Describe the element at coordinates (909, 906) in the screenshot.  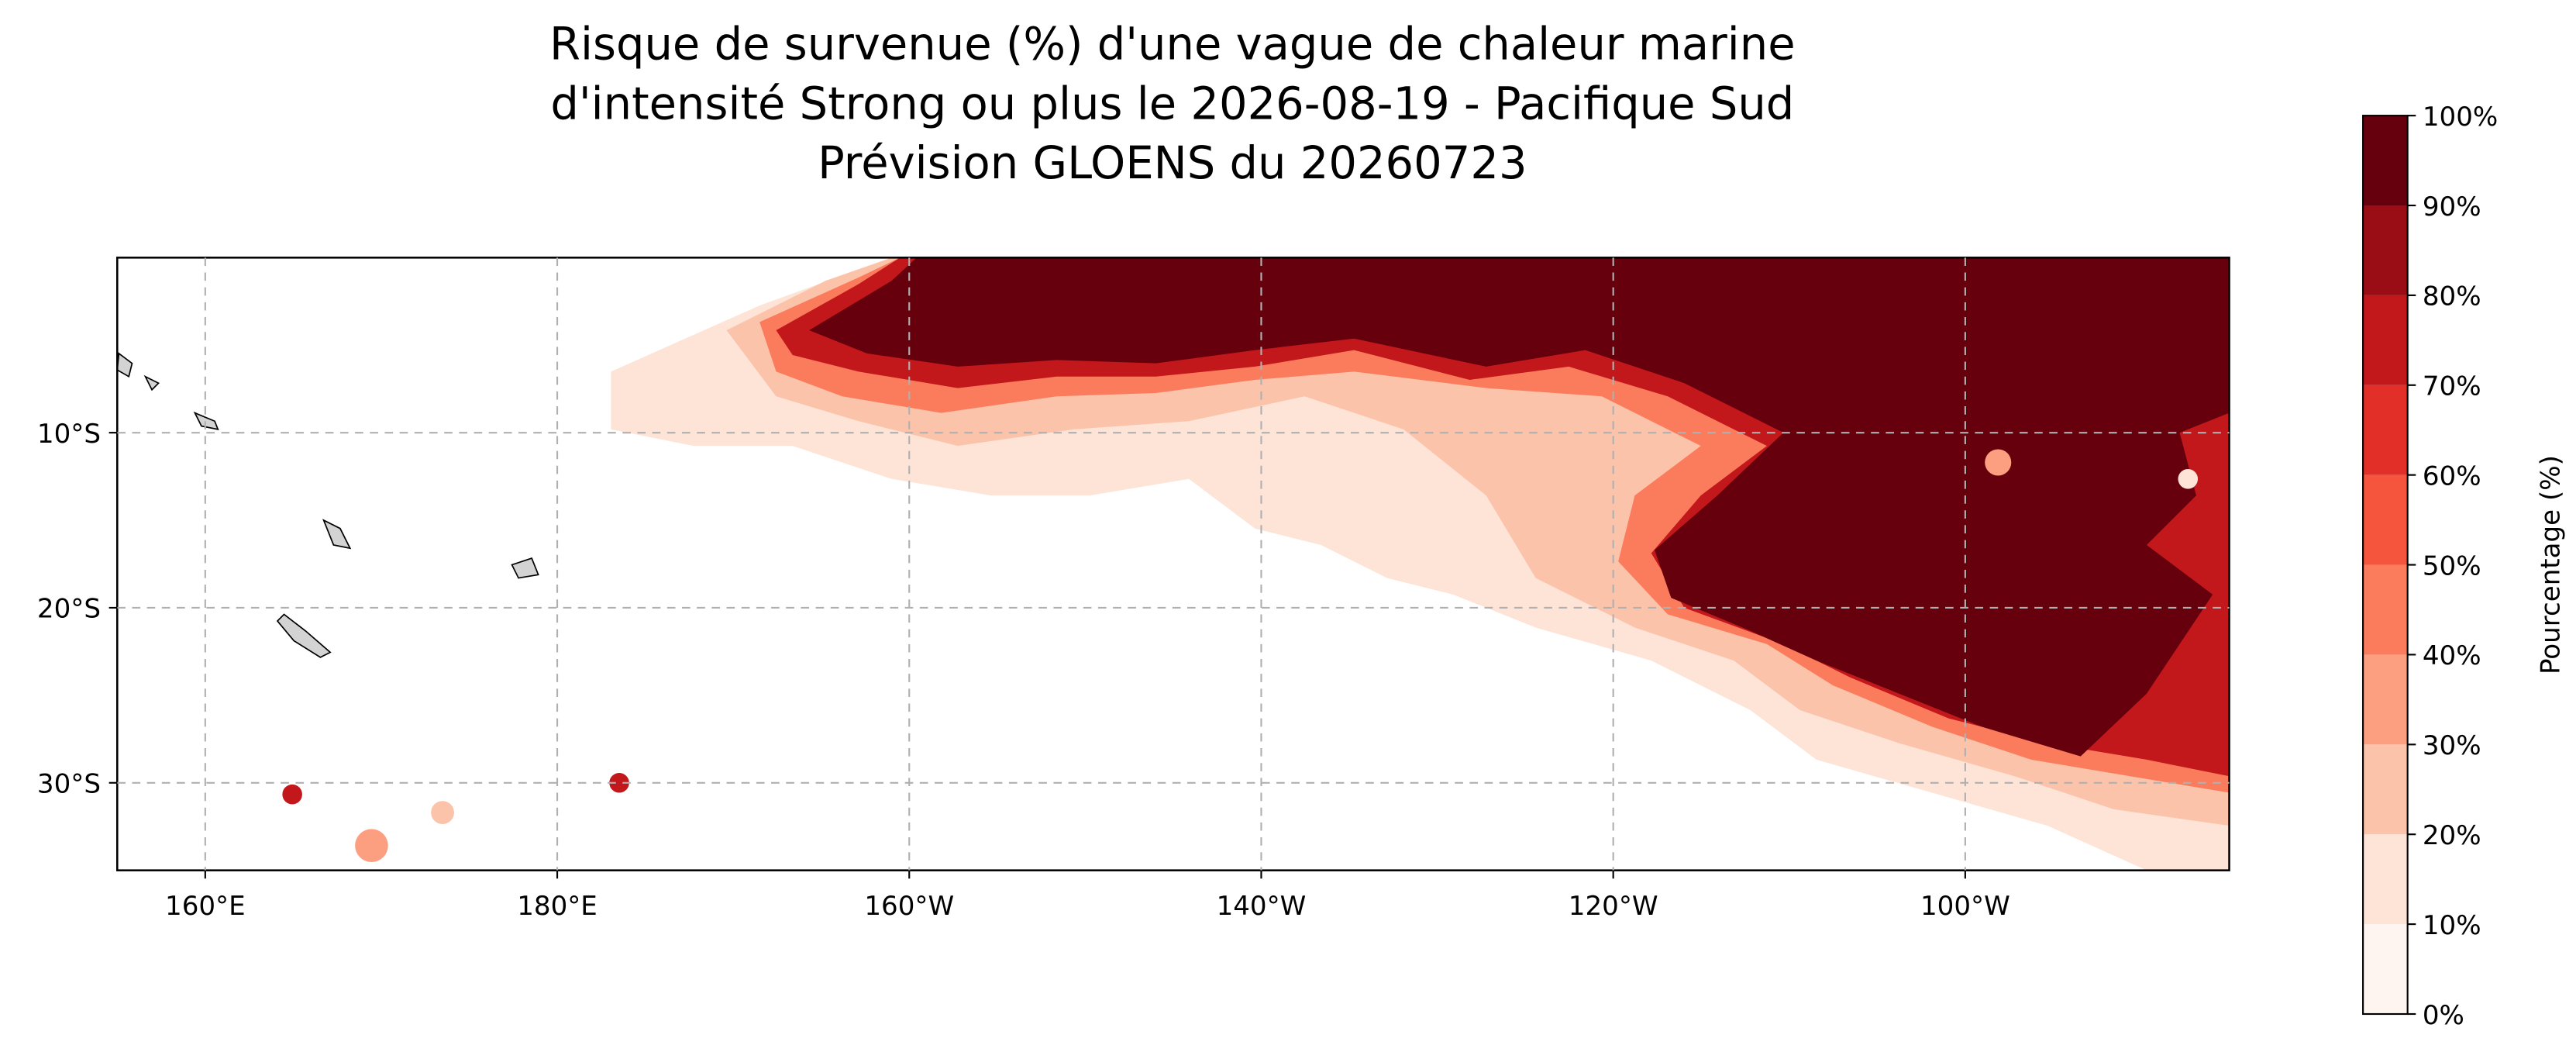
I see `x-tick-label: 160°W` at that location.